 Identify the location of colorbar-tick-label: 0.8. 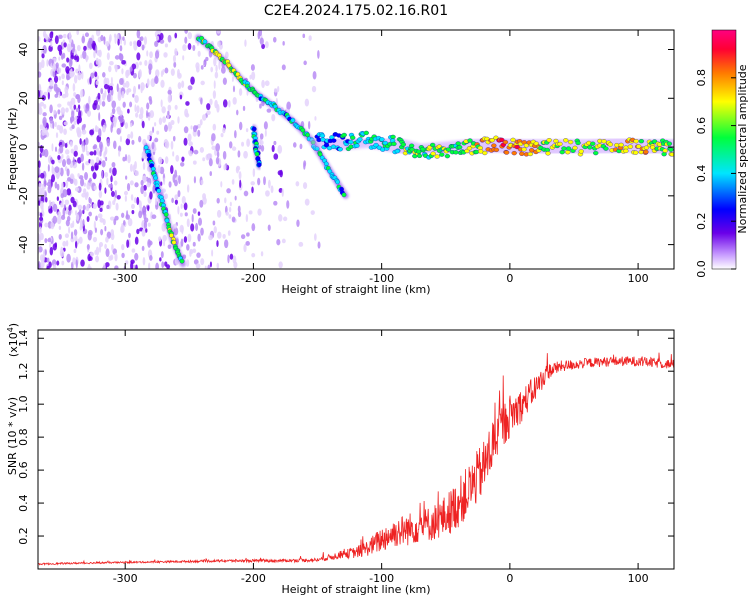
(701, 78).